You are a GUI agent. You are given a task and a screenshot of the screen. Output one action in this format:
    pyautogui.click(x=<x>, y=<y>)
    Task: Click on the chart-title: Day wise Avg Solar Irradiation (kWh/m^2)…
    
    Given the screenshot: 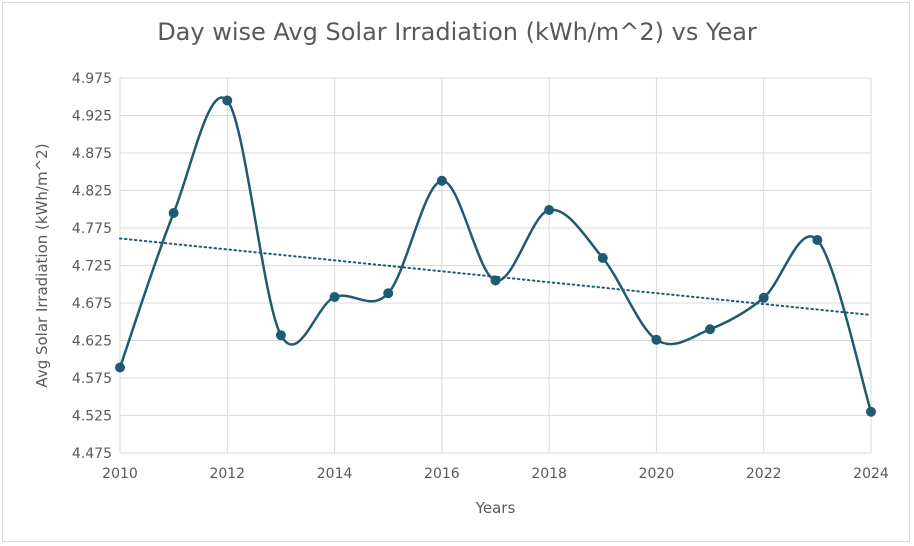 What is the action you would take?
    pyautogui.click(x=457, y=32)
    